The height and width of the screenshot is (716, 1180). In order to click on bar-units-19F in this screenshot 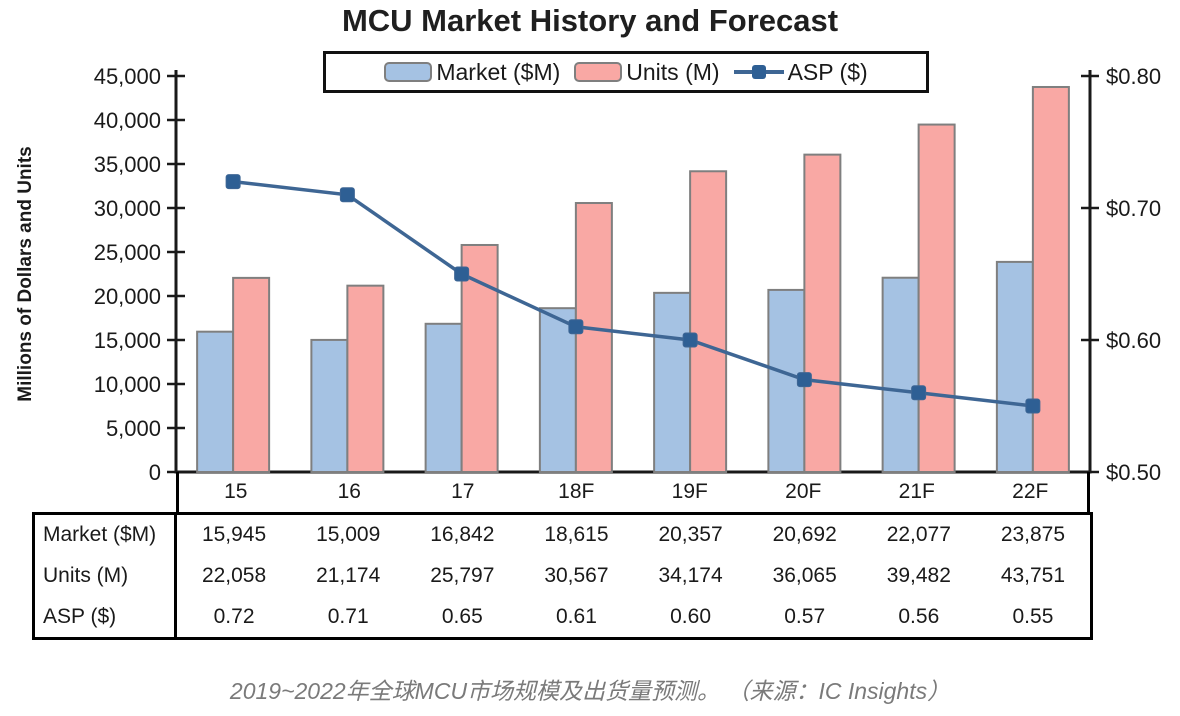, I will do `click(708, 321)`.